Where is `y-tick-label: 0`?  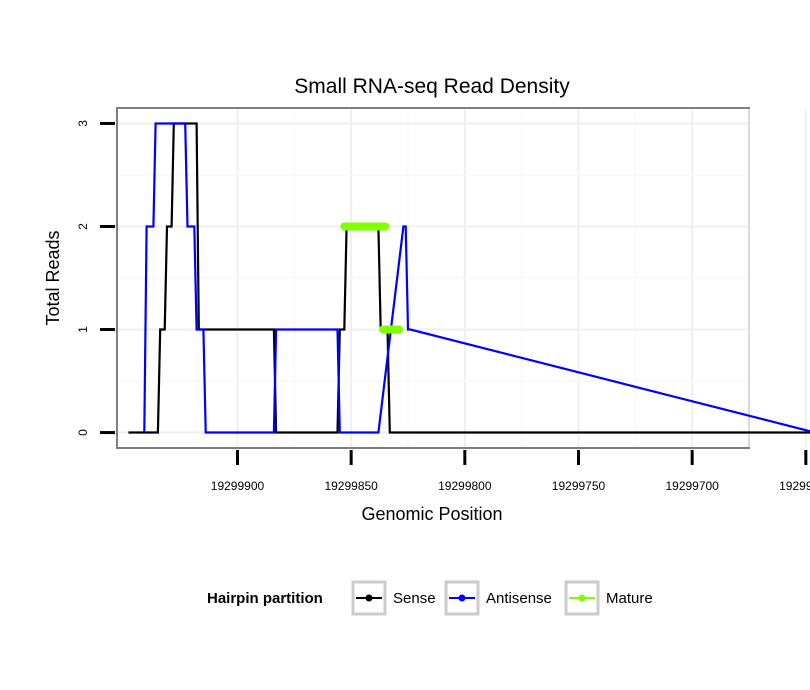
y-tick-label: 0 is located at coordinates (83, 432).